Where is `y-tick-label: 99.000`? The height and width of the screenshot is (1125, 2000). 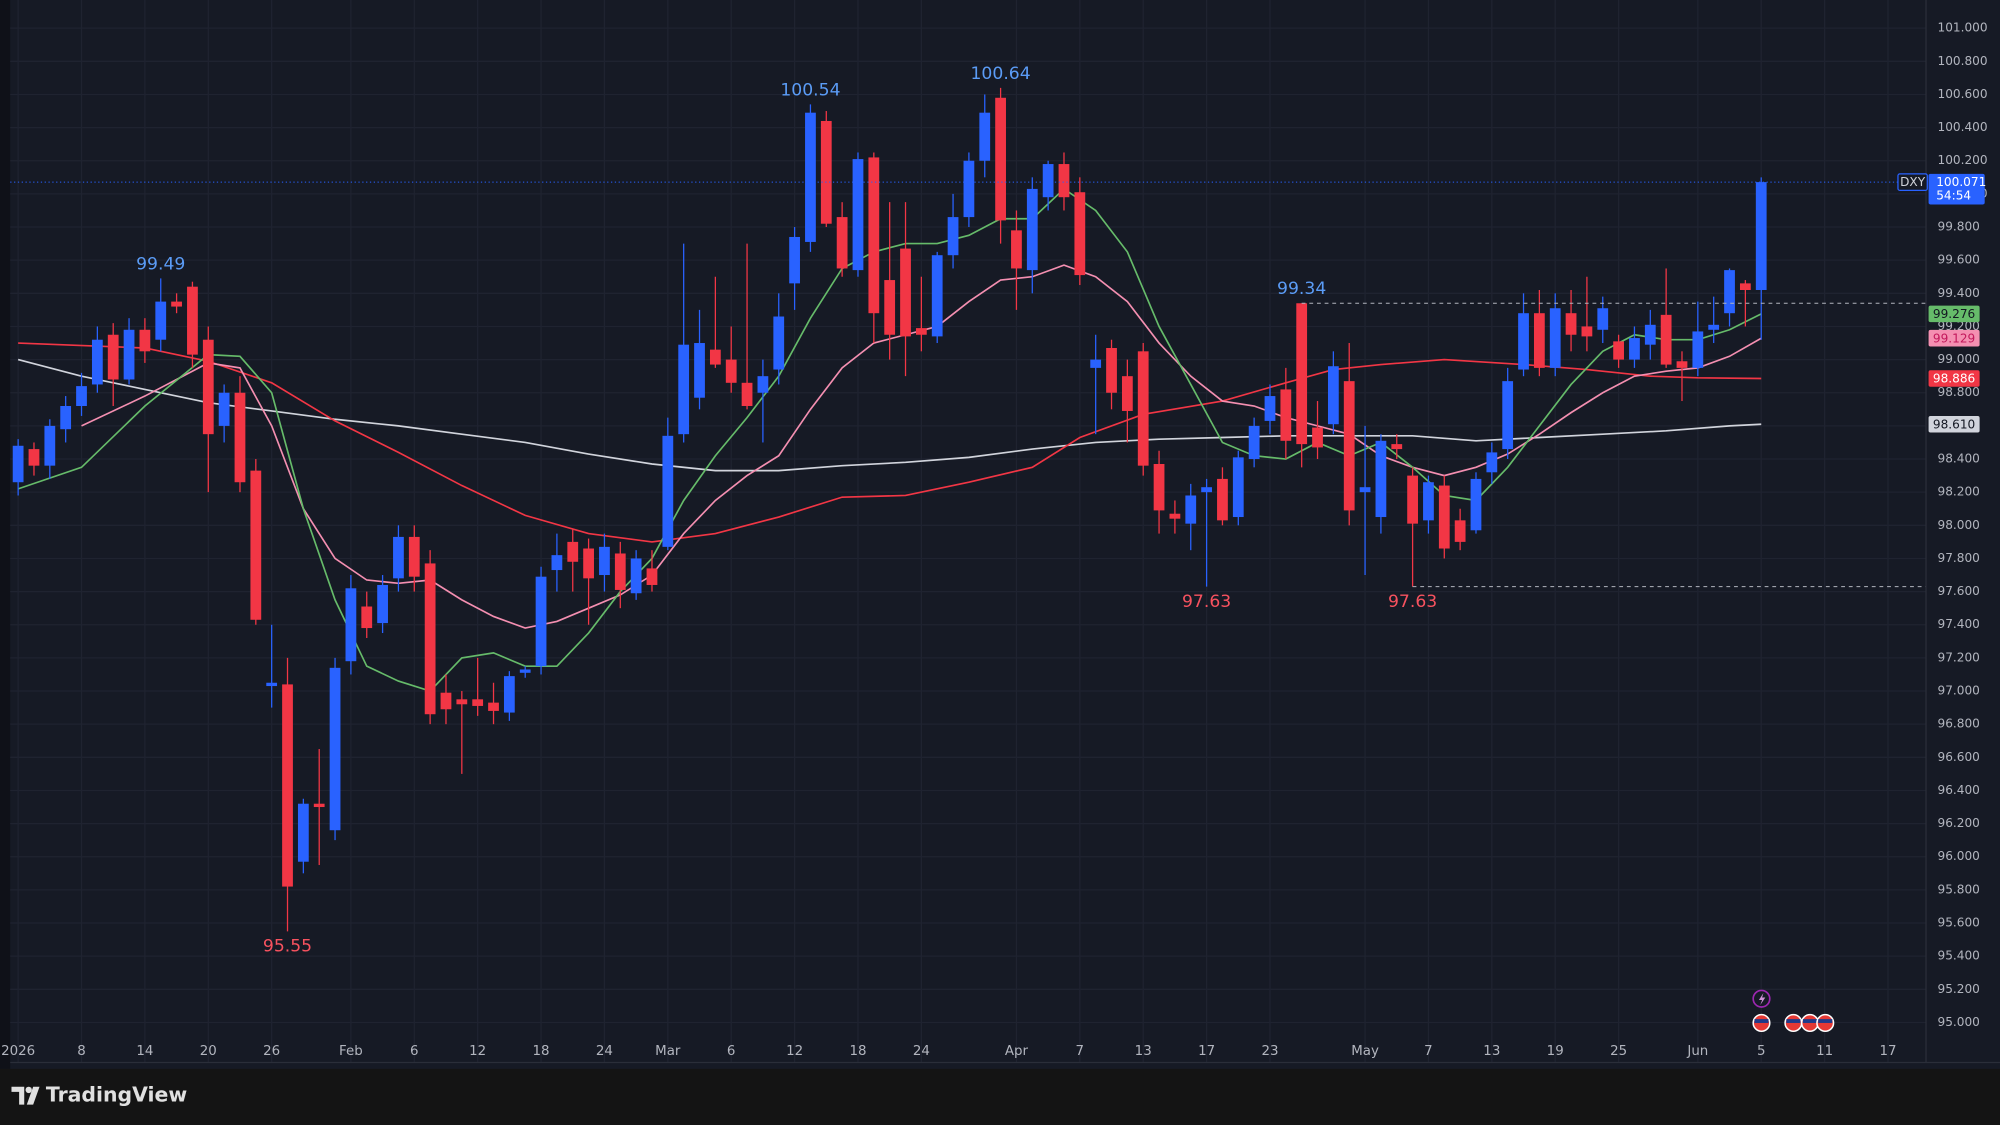 y-tick-label: 99.000 is located at coordinates (1959, 359).